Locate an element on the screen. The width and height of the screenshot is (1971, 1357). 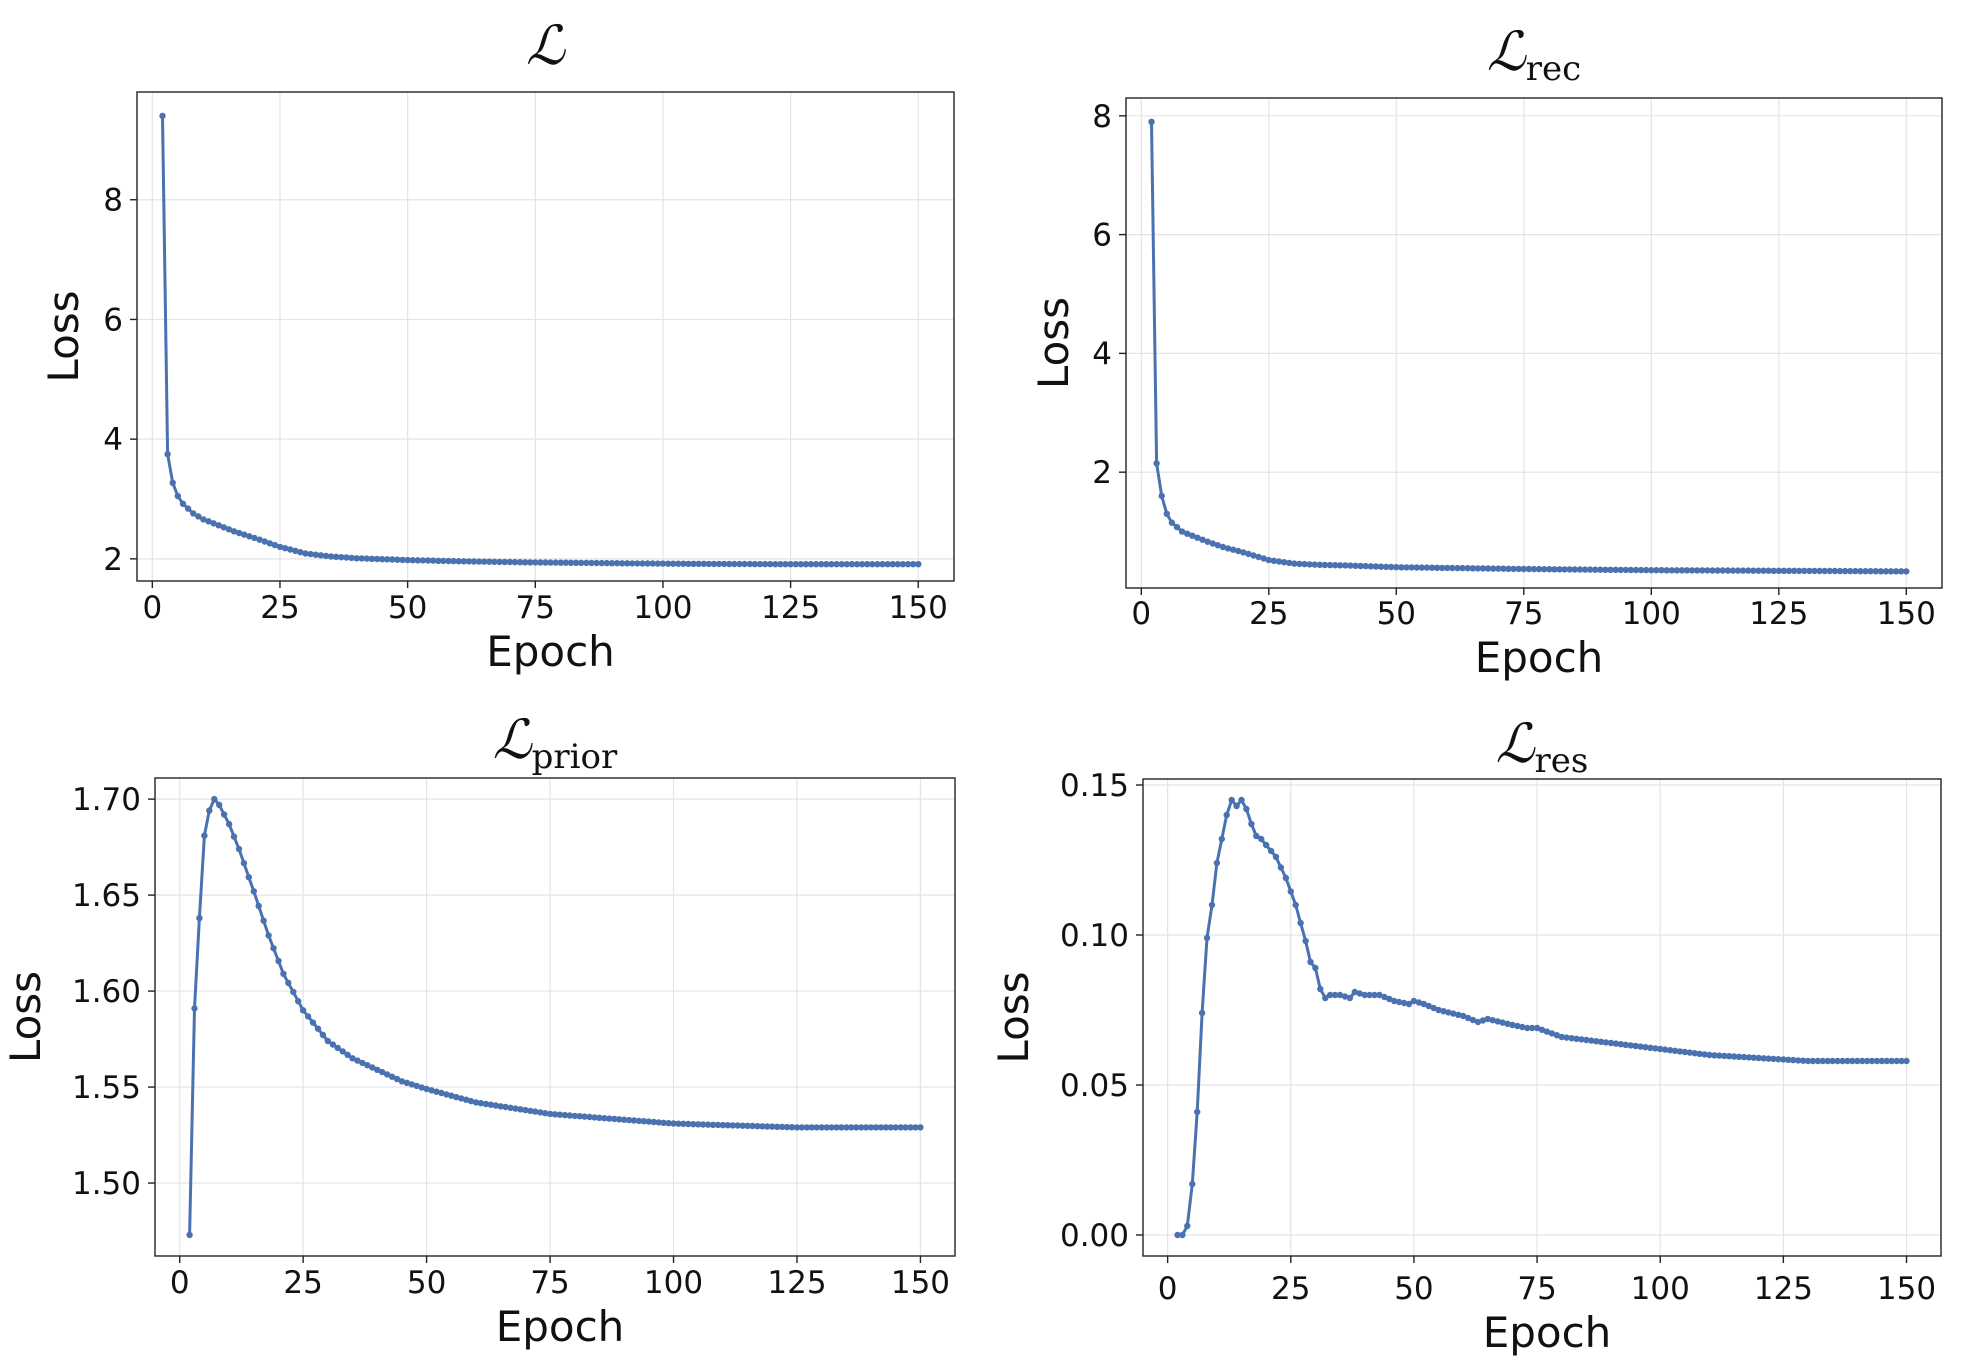
y-tick-label: 1.50 is located at coordinates (106, 1184).